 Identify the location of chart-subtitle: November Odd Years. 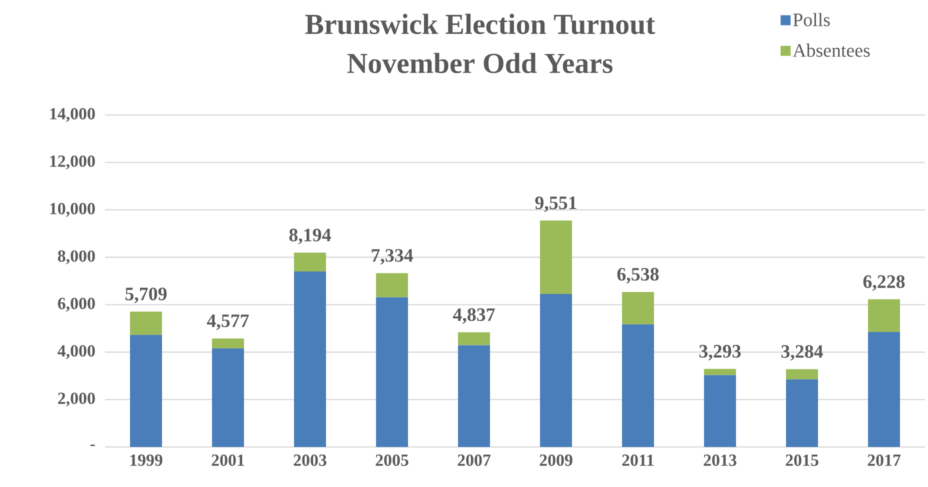
(480, 63).